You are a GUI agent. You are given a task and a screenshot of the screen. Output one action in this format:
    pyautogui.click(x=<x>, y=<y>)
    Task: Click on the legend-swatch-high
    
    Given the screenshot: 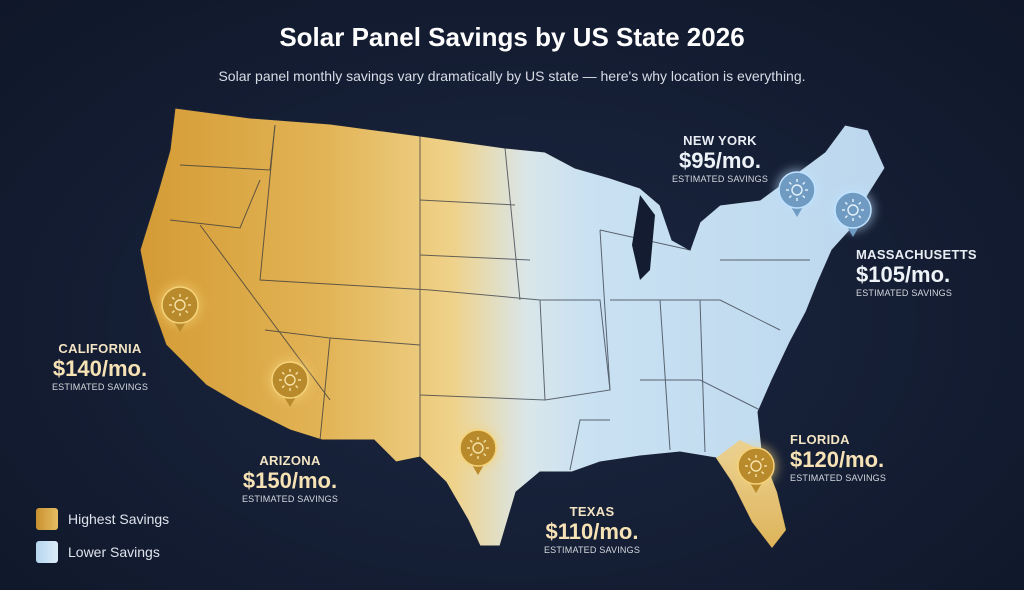 What is the action you would take?
    pyautogui.click(x=47, y=519)
    